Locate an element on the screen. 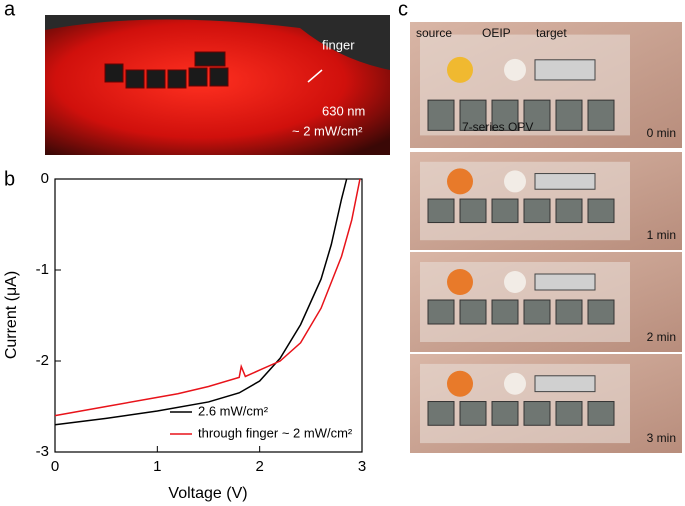 The image size is (685, 506). time-label: 0 min is located at coordinates (661, 133).